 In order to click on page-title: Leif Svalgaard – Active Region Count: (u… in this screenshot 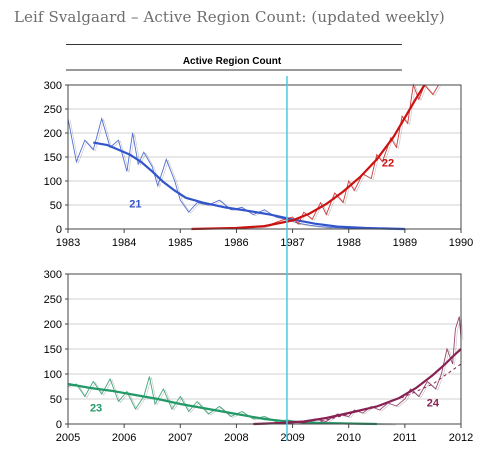, I will do `click(229, 17)`.